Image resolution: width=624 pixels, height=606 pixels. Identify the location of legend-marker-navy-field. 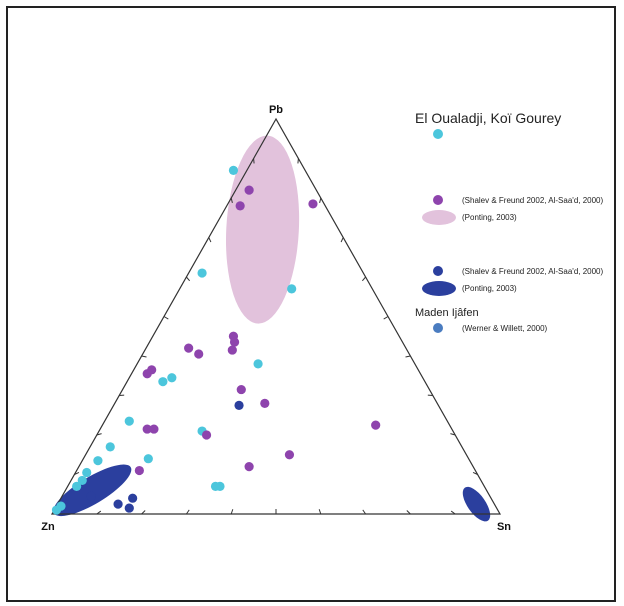
(439, 288).